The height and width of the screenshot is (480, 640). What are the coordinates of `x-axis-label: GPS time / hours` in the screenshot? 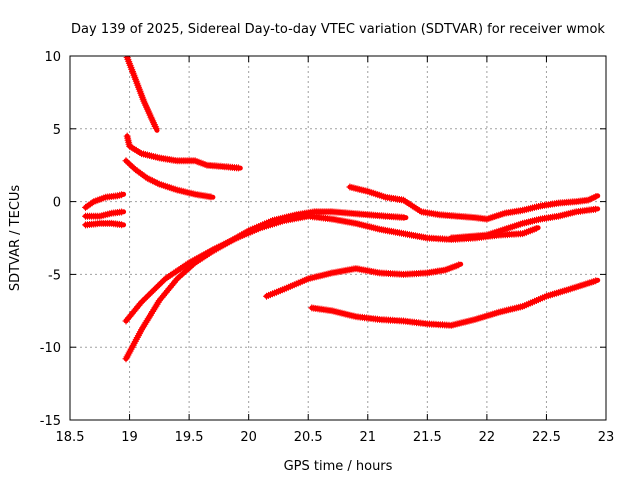 It's located at (338, 466).